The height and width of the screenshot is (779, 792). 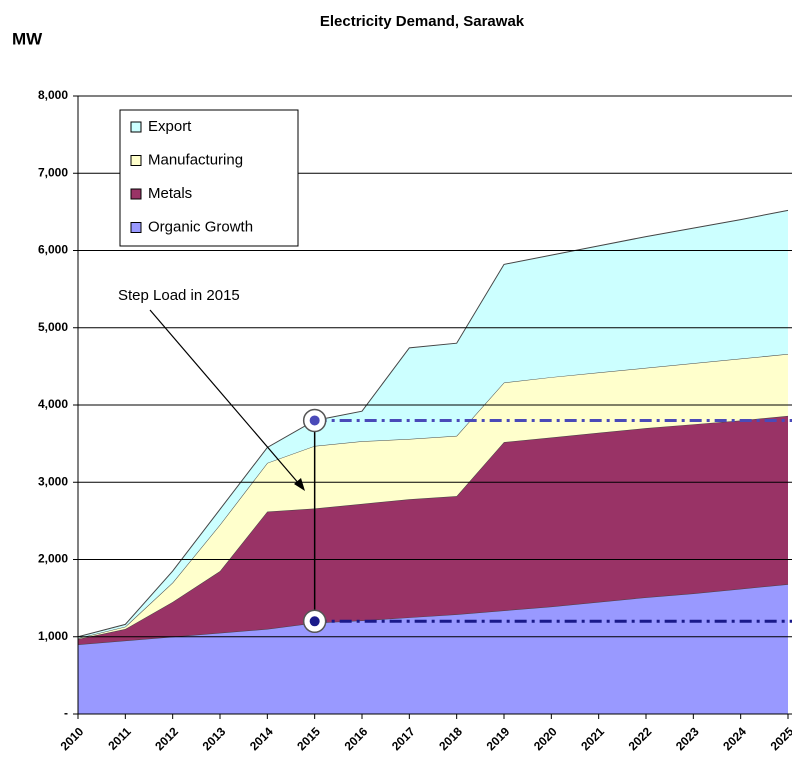 What do you see at coordinates (53, 404) in the screenshot?
I see `y-tick-label: 4,000` at bounding box center [53, 404].